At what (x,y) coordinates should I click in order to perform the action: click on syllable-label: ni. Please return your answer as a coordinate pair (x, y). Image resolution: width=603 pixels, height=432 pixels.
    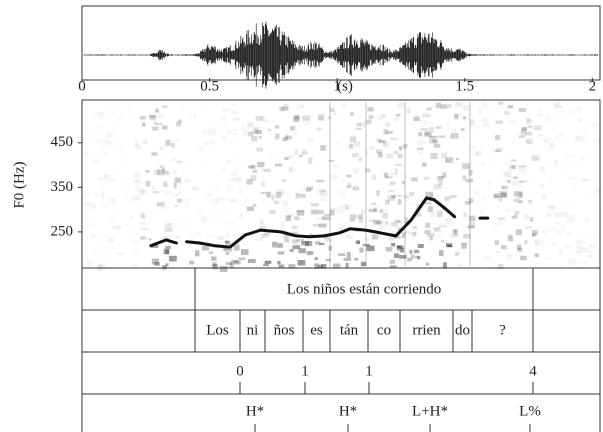
    Looking at the image, I should click on (253, 330).